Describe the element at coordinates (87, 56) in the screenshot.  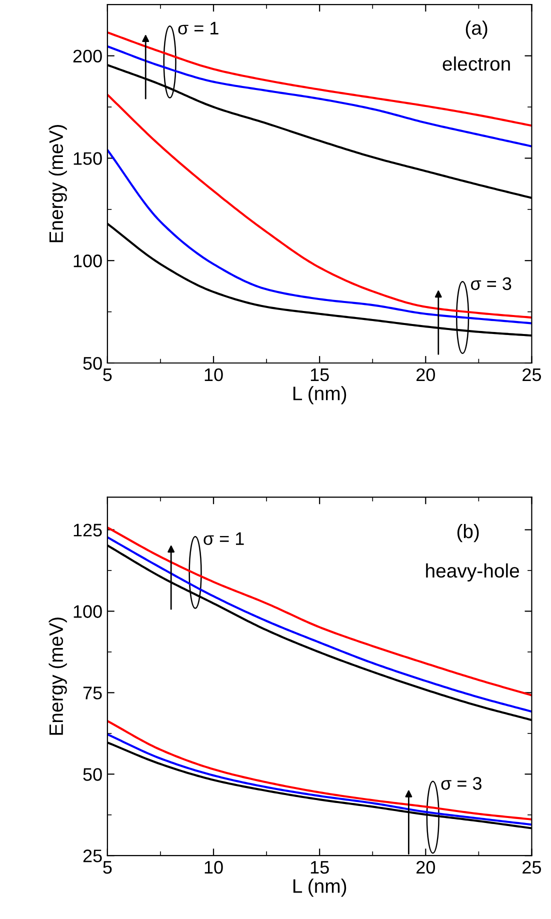
I see `y-tick-label: 200` at that location.